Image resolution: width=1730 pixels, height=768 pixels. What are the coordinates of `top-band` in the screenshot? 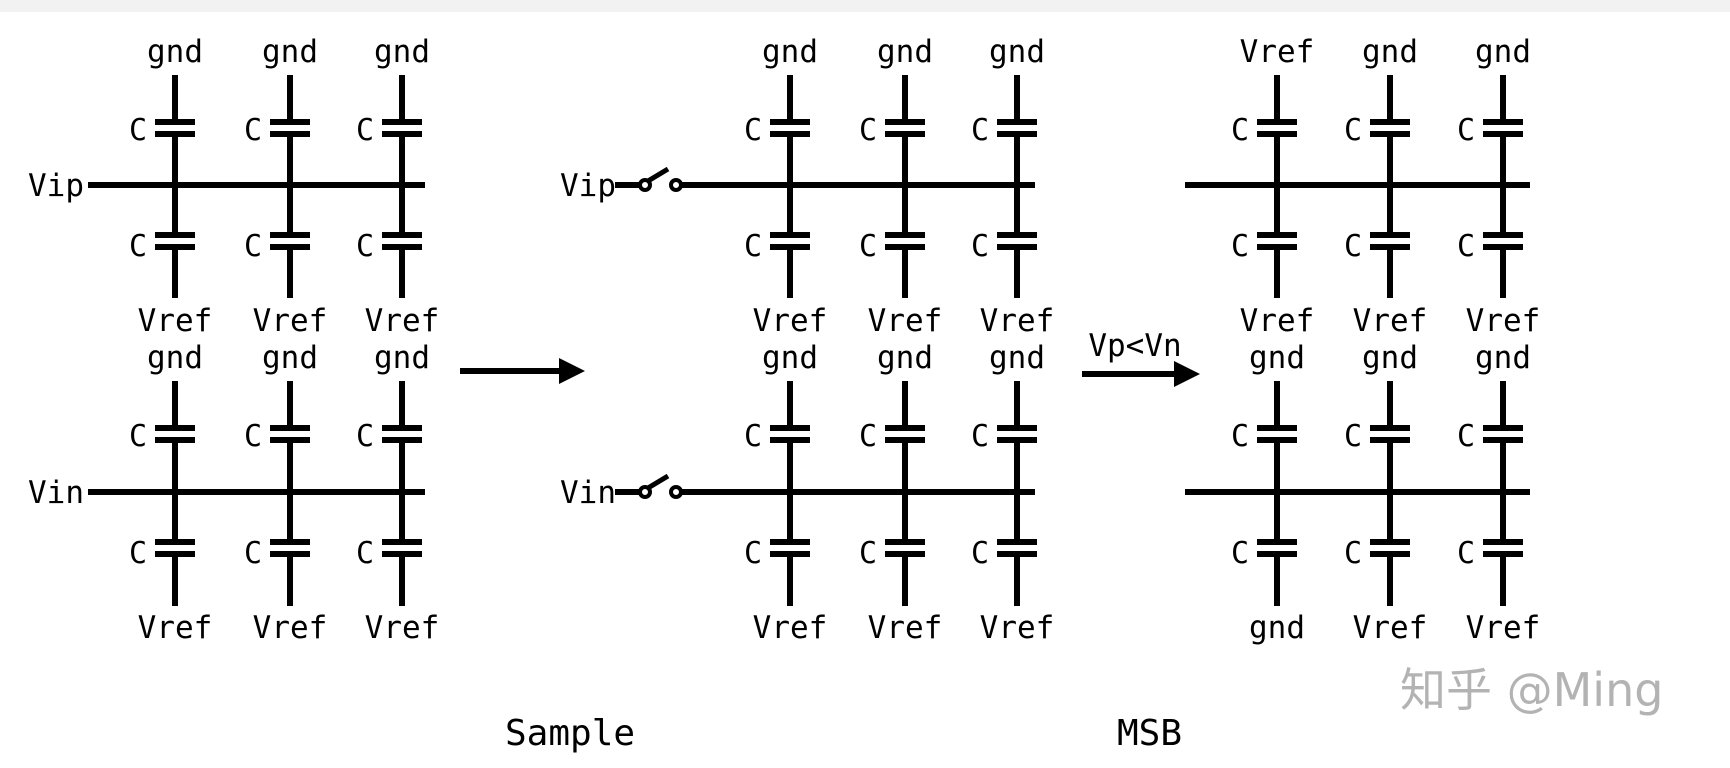 It's located at (865, 6).